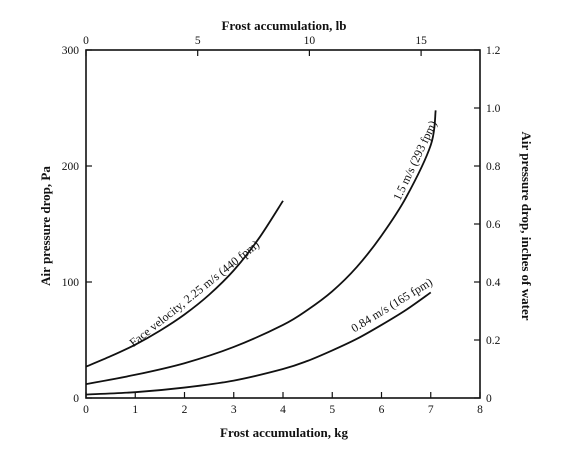 The width and height of the screenshot is (562, 462). Describe the element at coordinates (135, 410) in the screenshot. I see `x-tick-label: 1` at that location.